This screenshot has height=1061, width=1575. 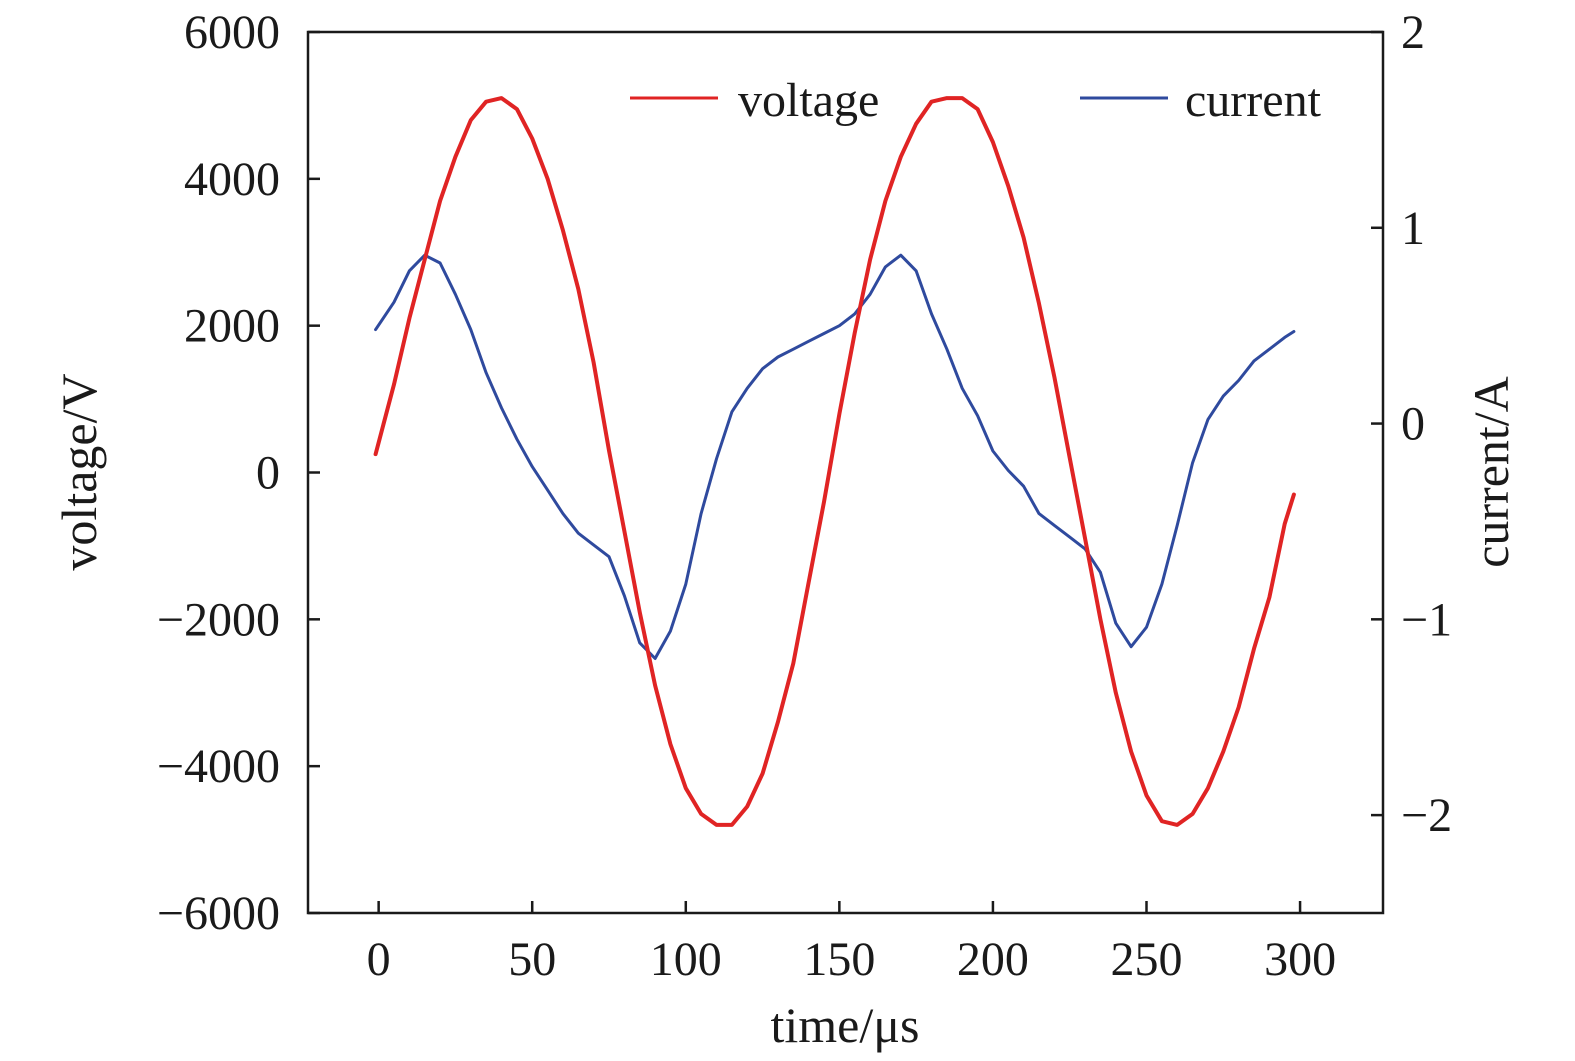 What do you see at coordinates (232, 326) in the screenshot?
I see `y-tick-label: 2000` at bounding box center [232, 326].